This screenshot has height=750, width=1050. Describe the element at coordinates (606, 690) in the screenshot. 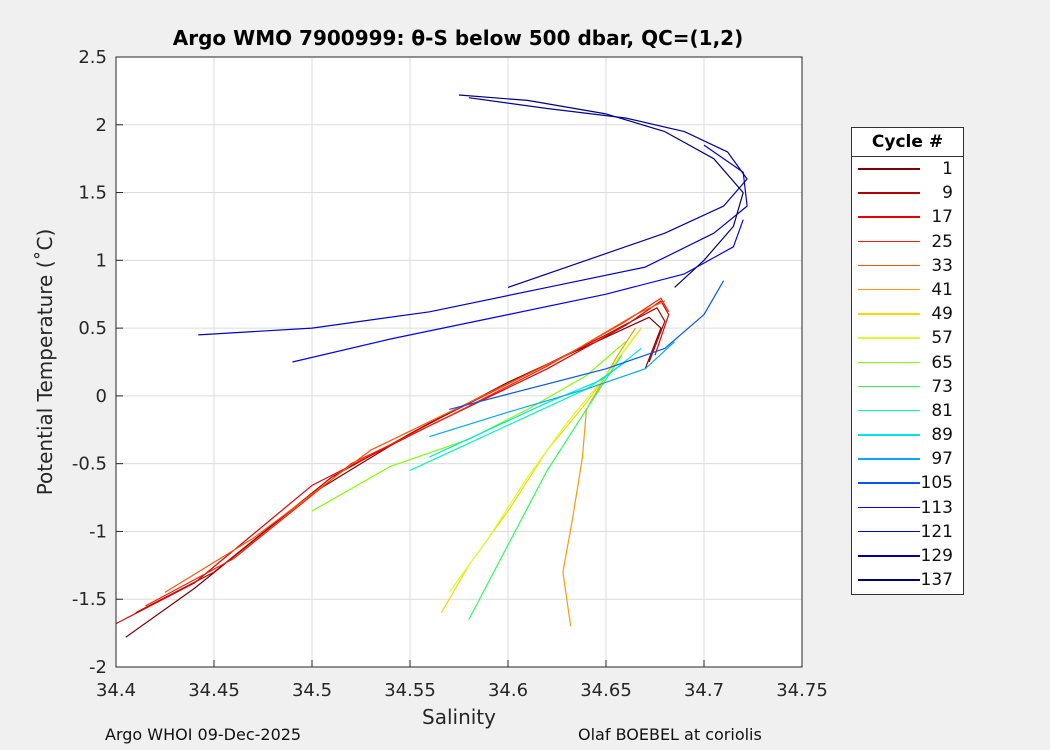

I see `x-tick-label: 34.65` at that location.